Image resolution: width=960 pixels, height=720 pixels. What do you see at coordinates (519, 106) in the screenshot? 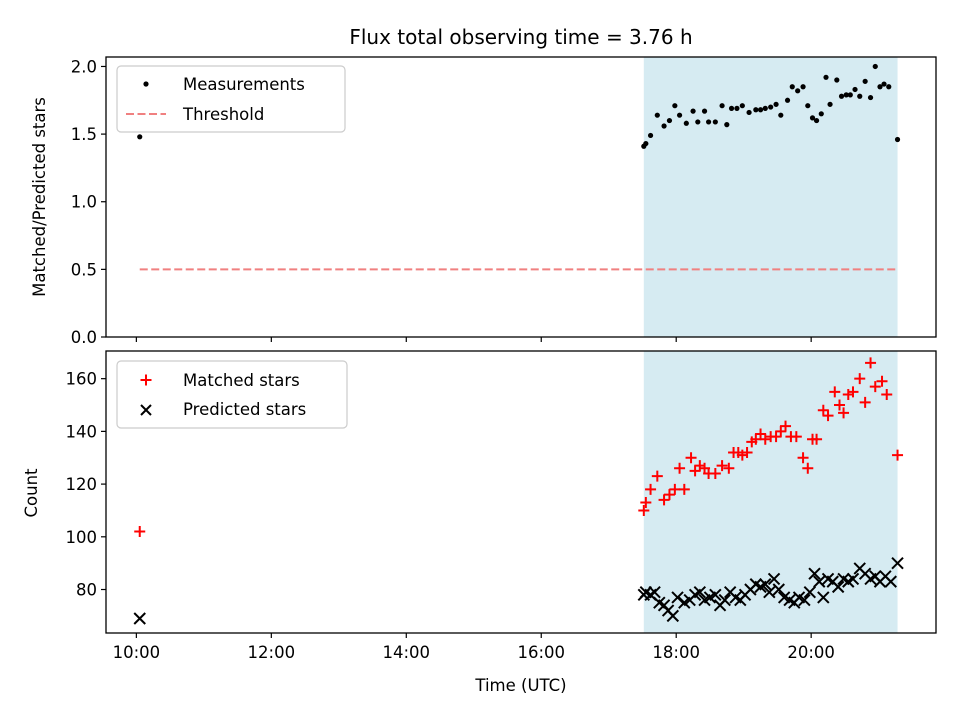
I see `measurement-points` at bounding box center [519, 106].